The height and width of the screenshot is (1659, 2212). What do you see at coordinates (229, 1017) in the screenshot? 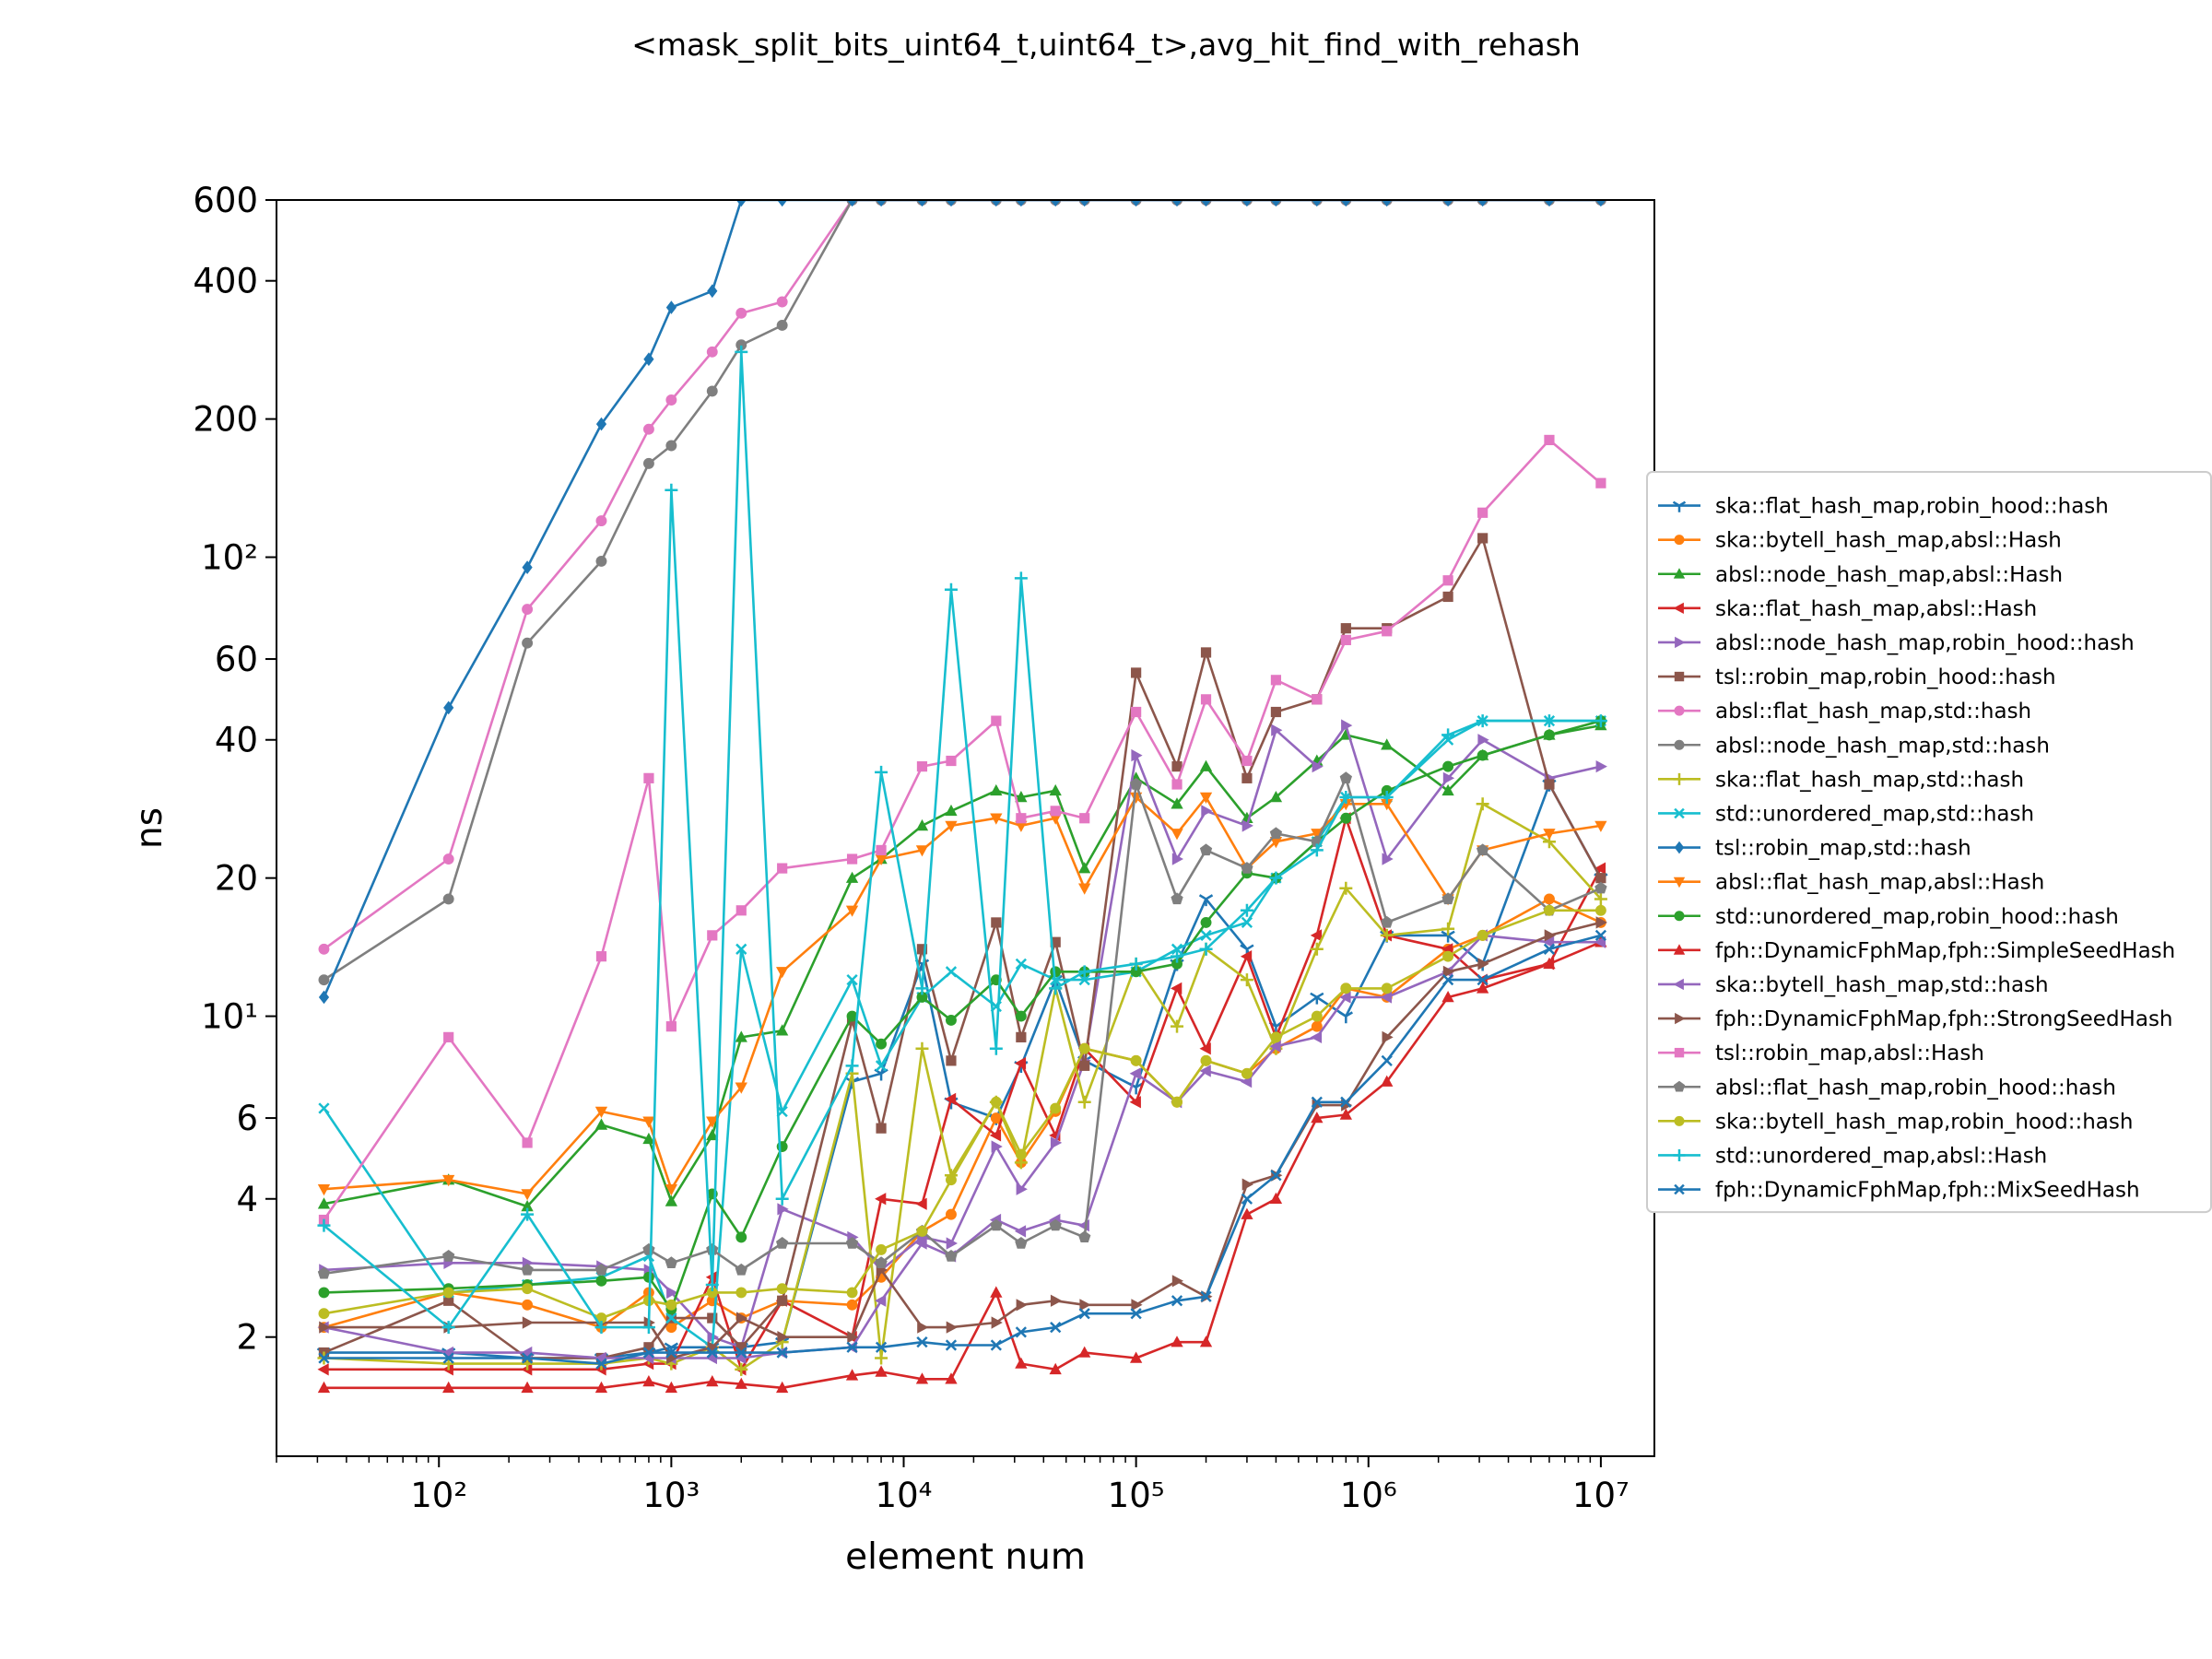
I see `y-tick-label: 10¹` at bounding box center [229, 1017].